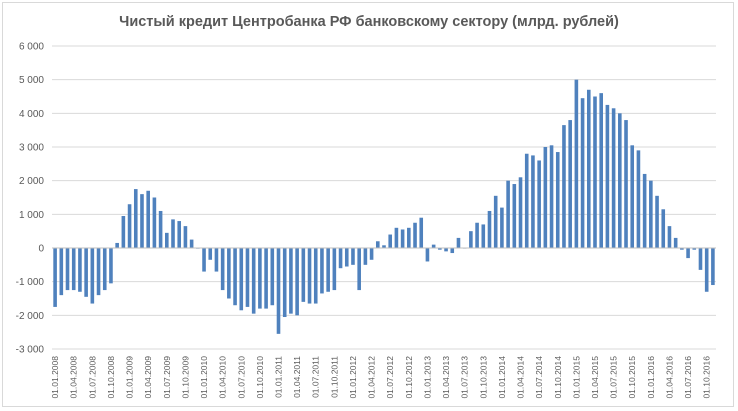 Image resolution: width=738 pixels, height=411 pixels. Describe the element at coordinates (576, 377) in the screenshot. I see `x-tick-label: 01.01.2015` at that location.